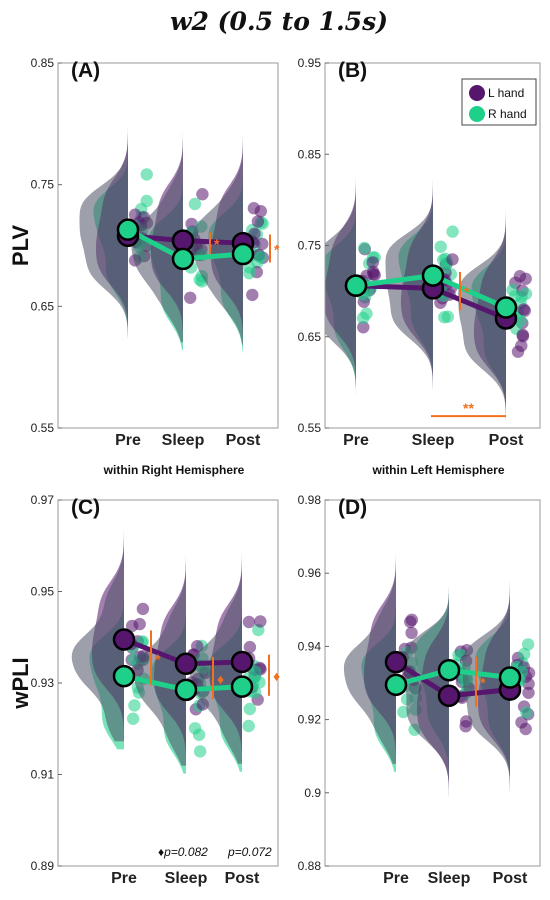 This screenshot has width=550, height=900. I want to click on significance-marker: ♦, so click(220, 679).